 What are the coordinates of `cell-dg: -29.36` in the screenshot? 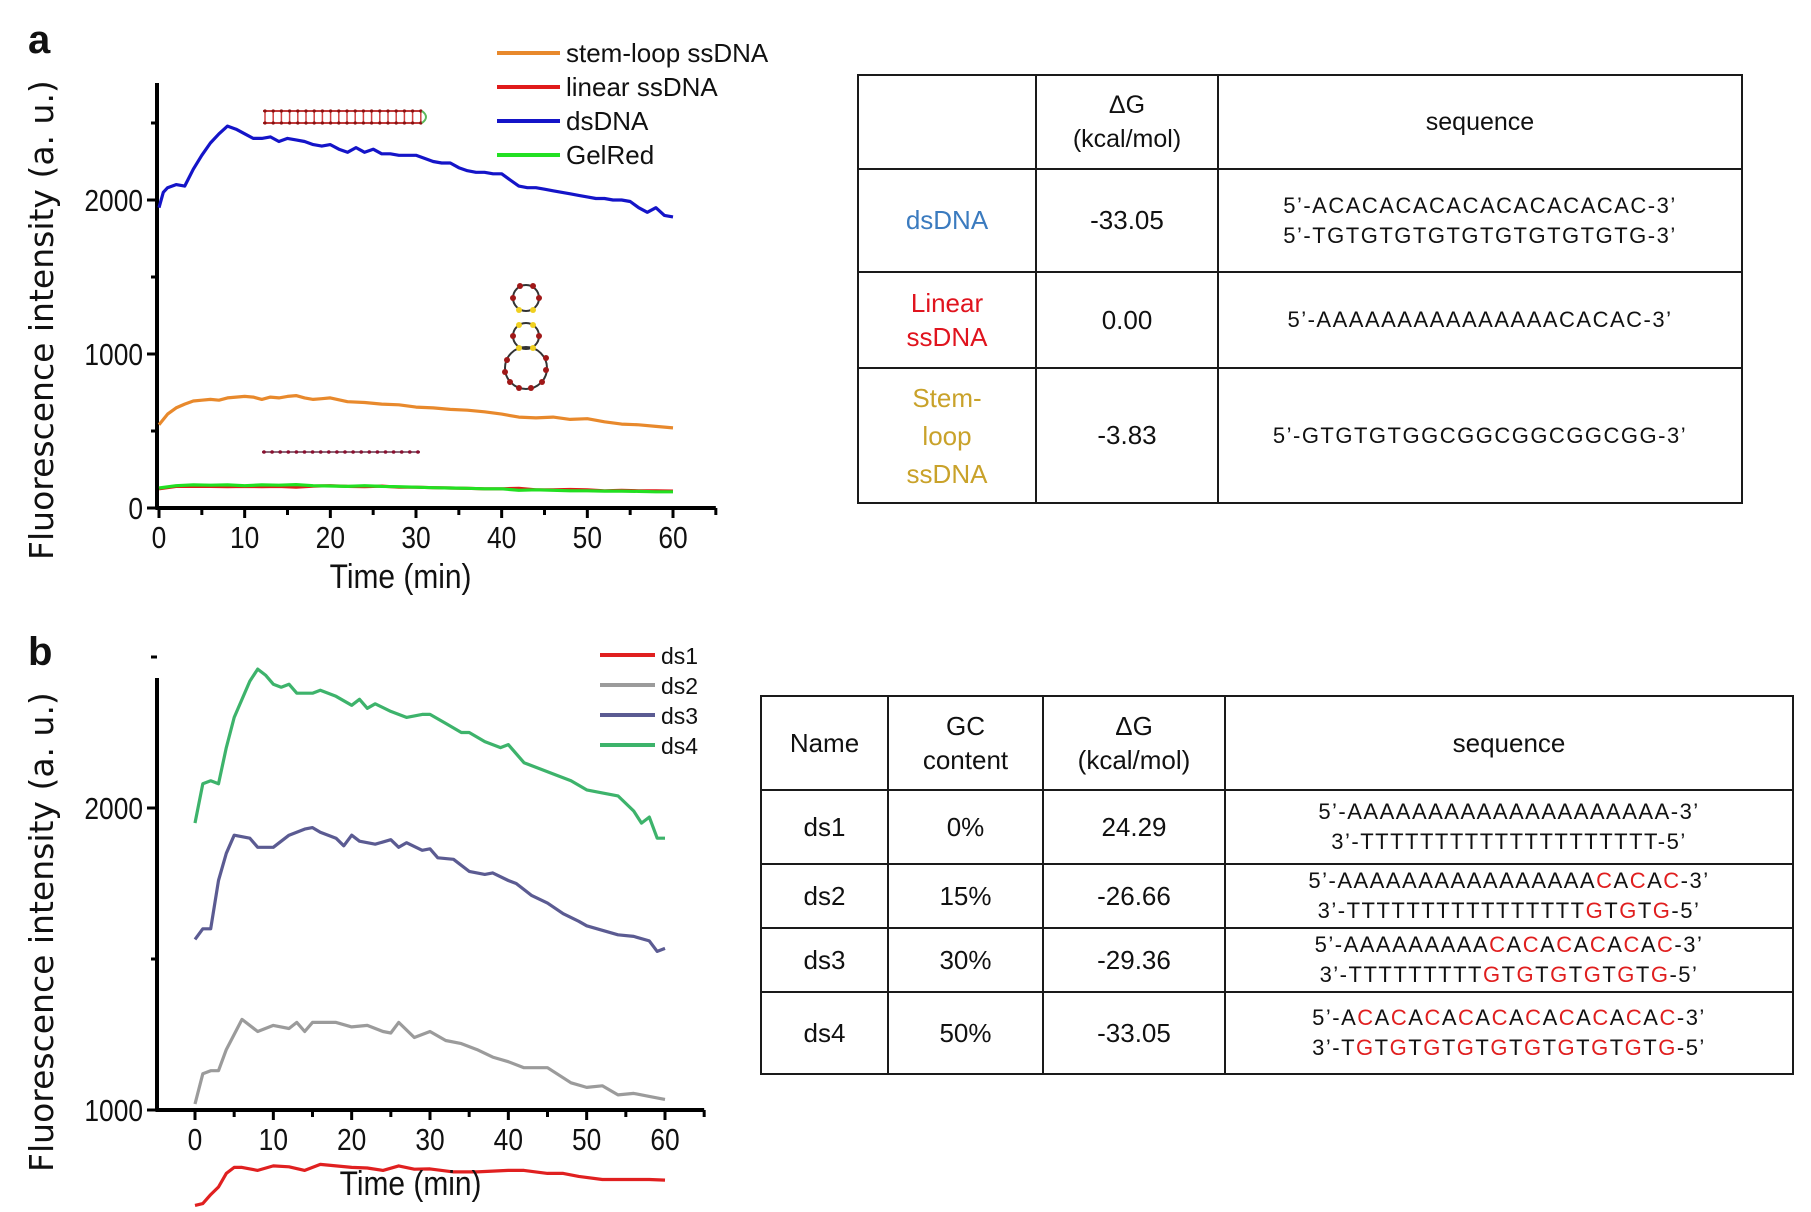 It's located at (1134, 960).